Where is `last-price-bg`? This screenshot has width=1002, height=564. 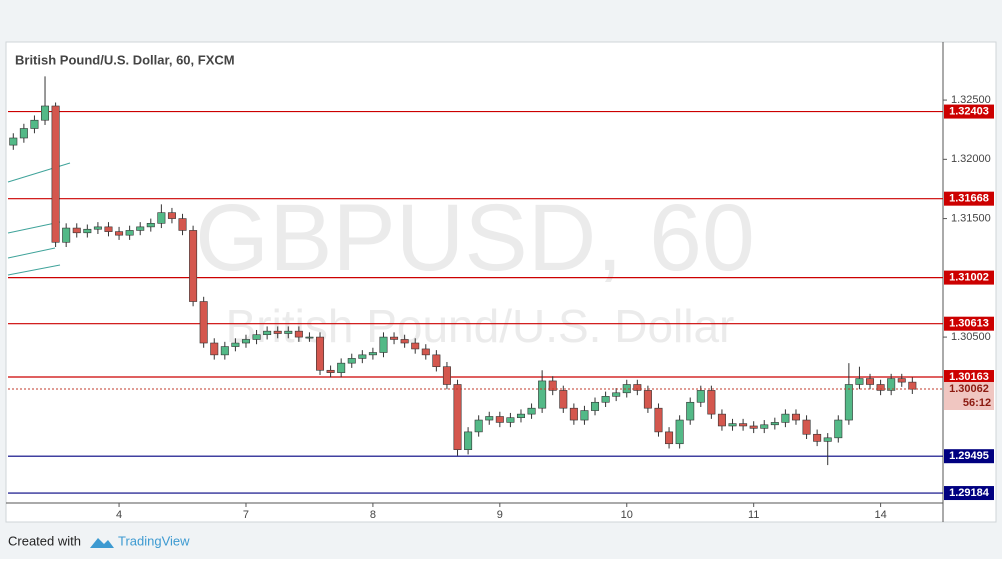 last-price-bg is located at coordinates (969, 395).